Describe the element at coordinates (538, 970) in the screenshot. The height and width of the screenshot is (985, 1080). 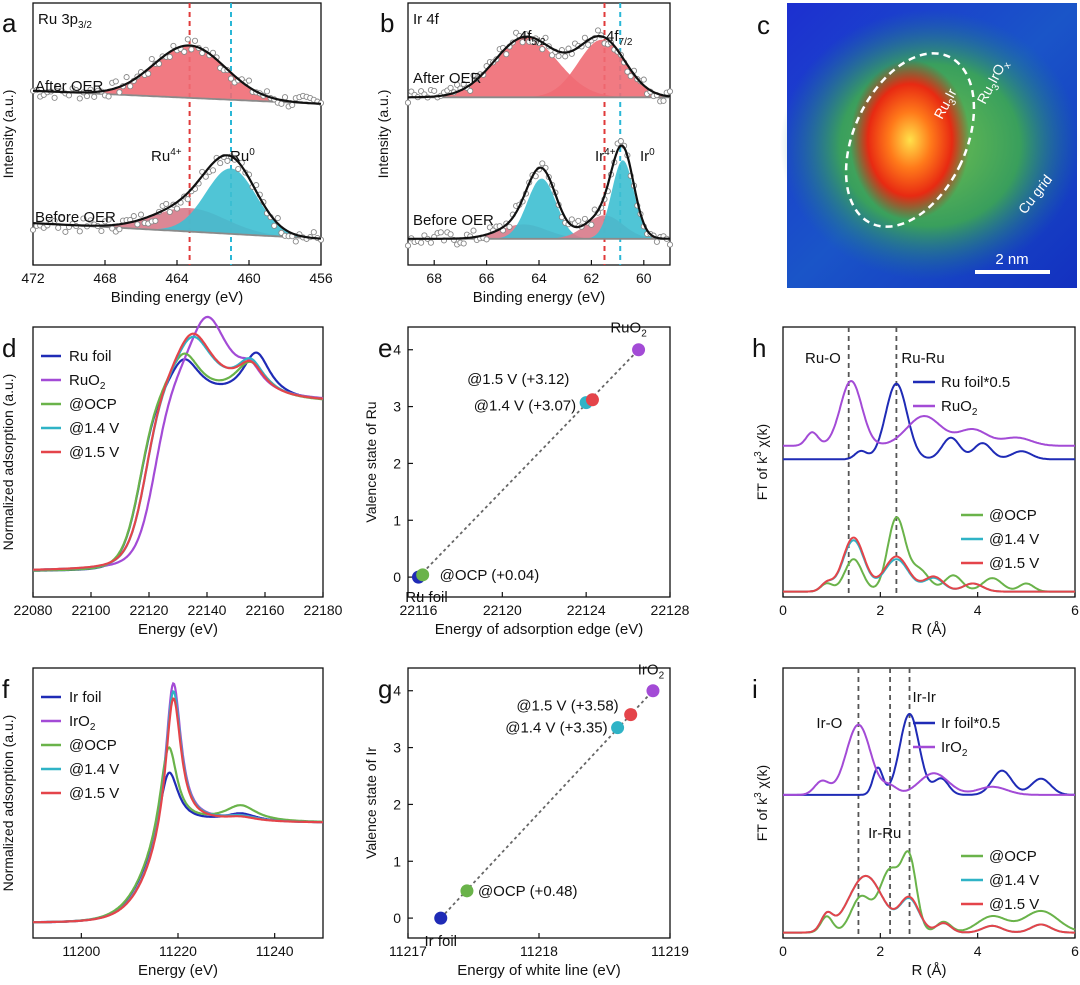
I see `x-axis-label: Energy of white line (eV)` at that location.